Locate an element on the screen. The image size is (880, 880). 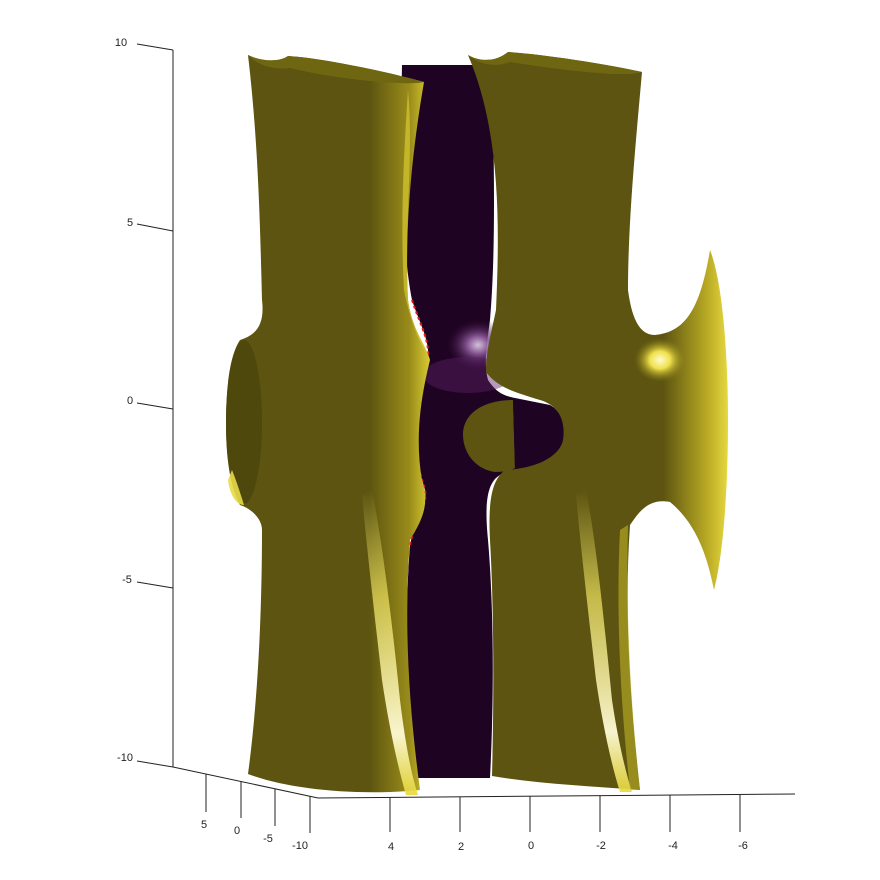
x-tick-label: -6 is located at coordinates (743, 846).